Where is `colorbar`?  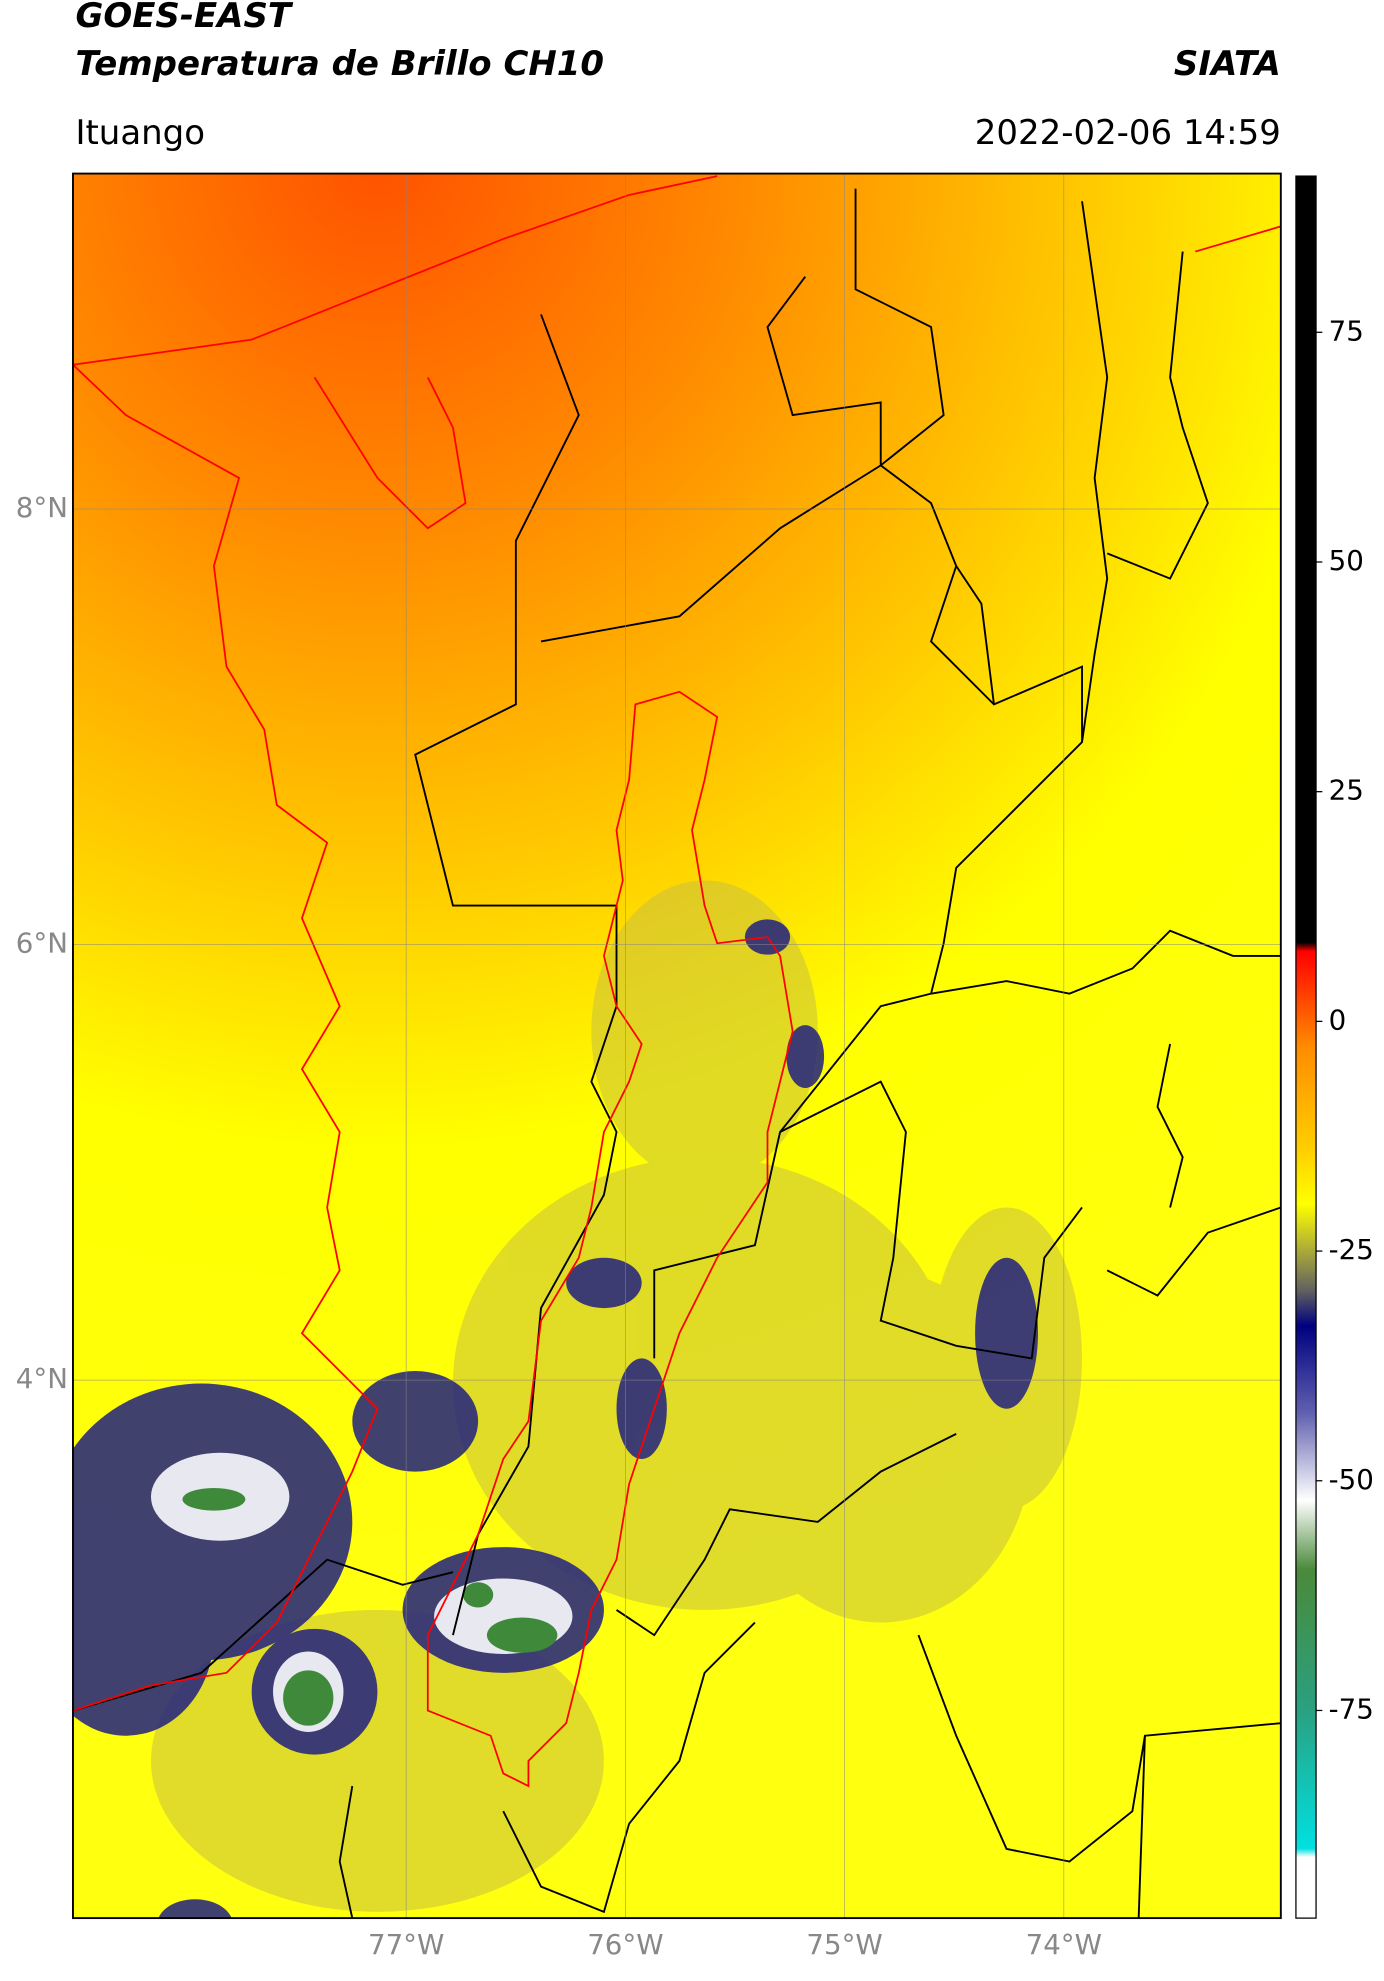
colorbar is located at coordinates (1306, 1047).